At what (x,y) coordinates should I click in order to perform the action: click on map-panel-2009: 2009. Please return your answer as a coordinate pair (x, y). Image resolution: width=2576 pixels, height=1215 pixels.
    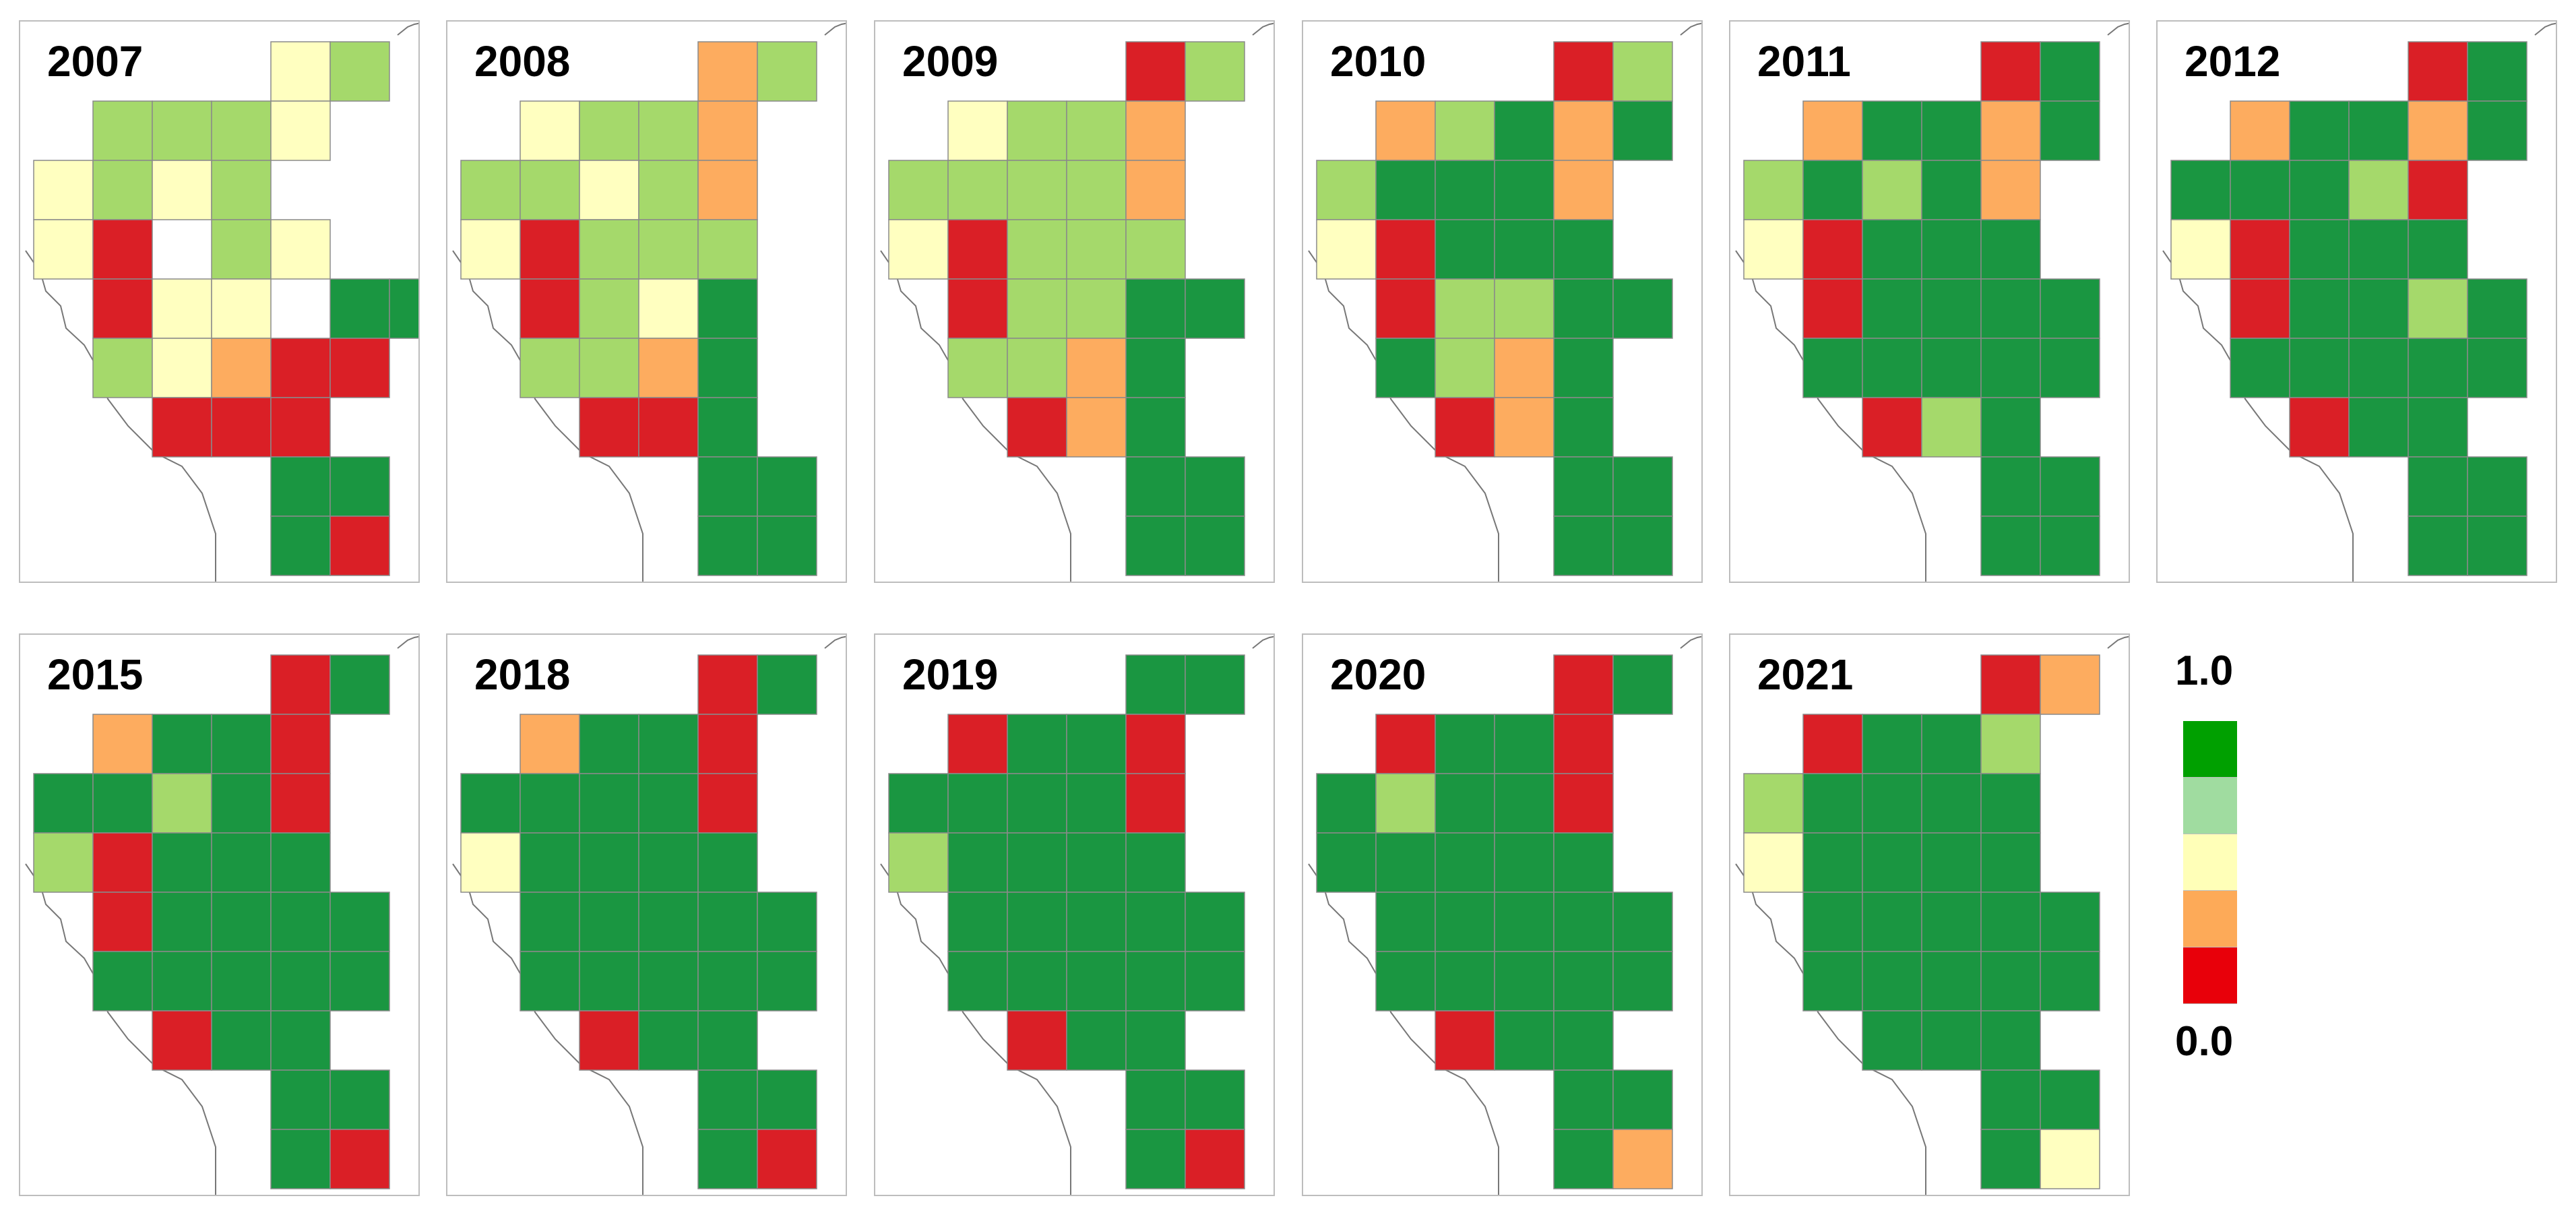
    Looking at the image, I should click on (1074, 301).